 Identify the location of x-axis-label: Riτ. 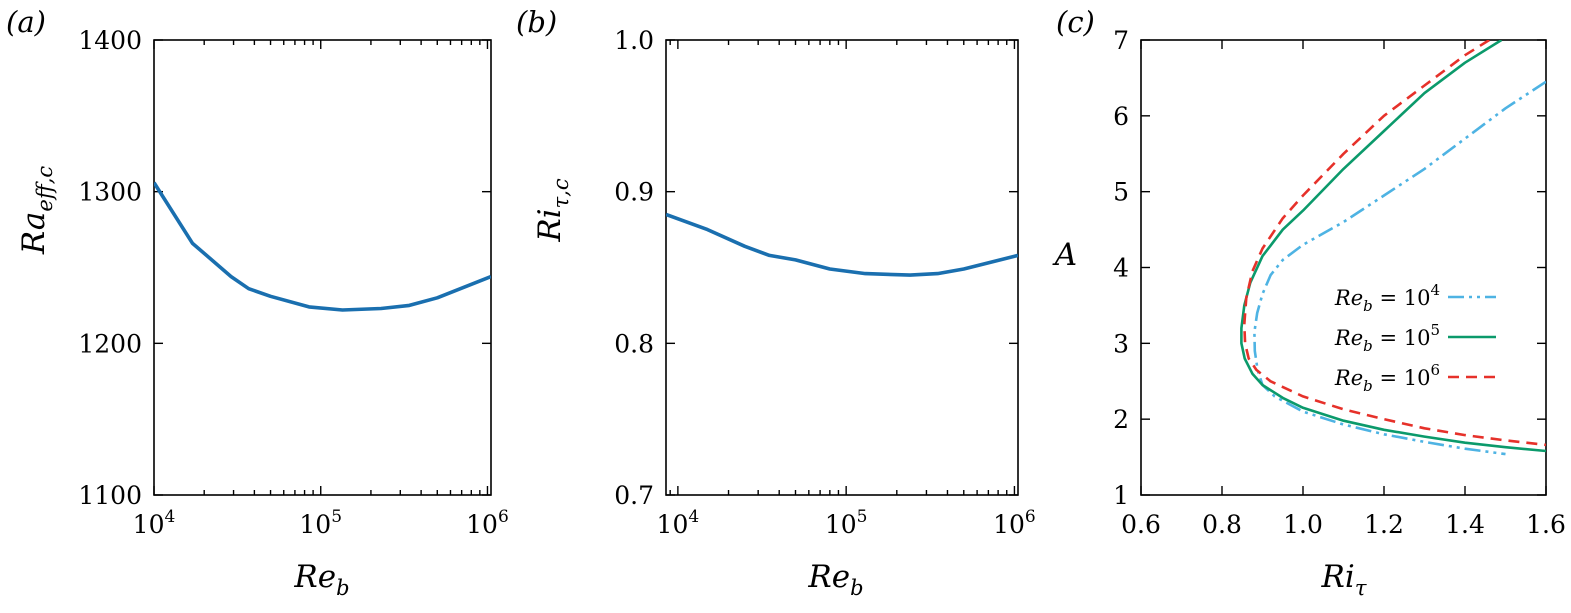
(1344, 579).